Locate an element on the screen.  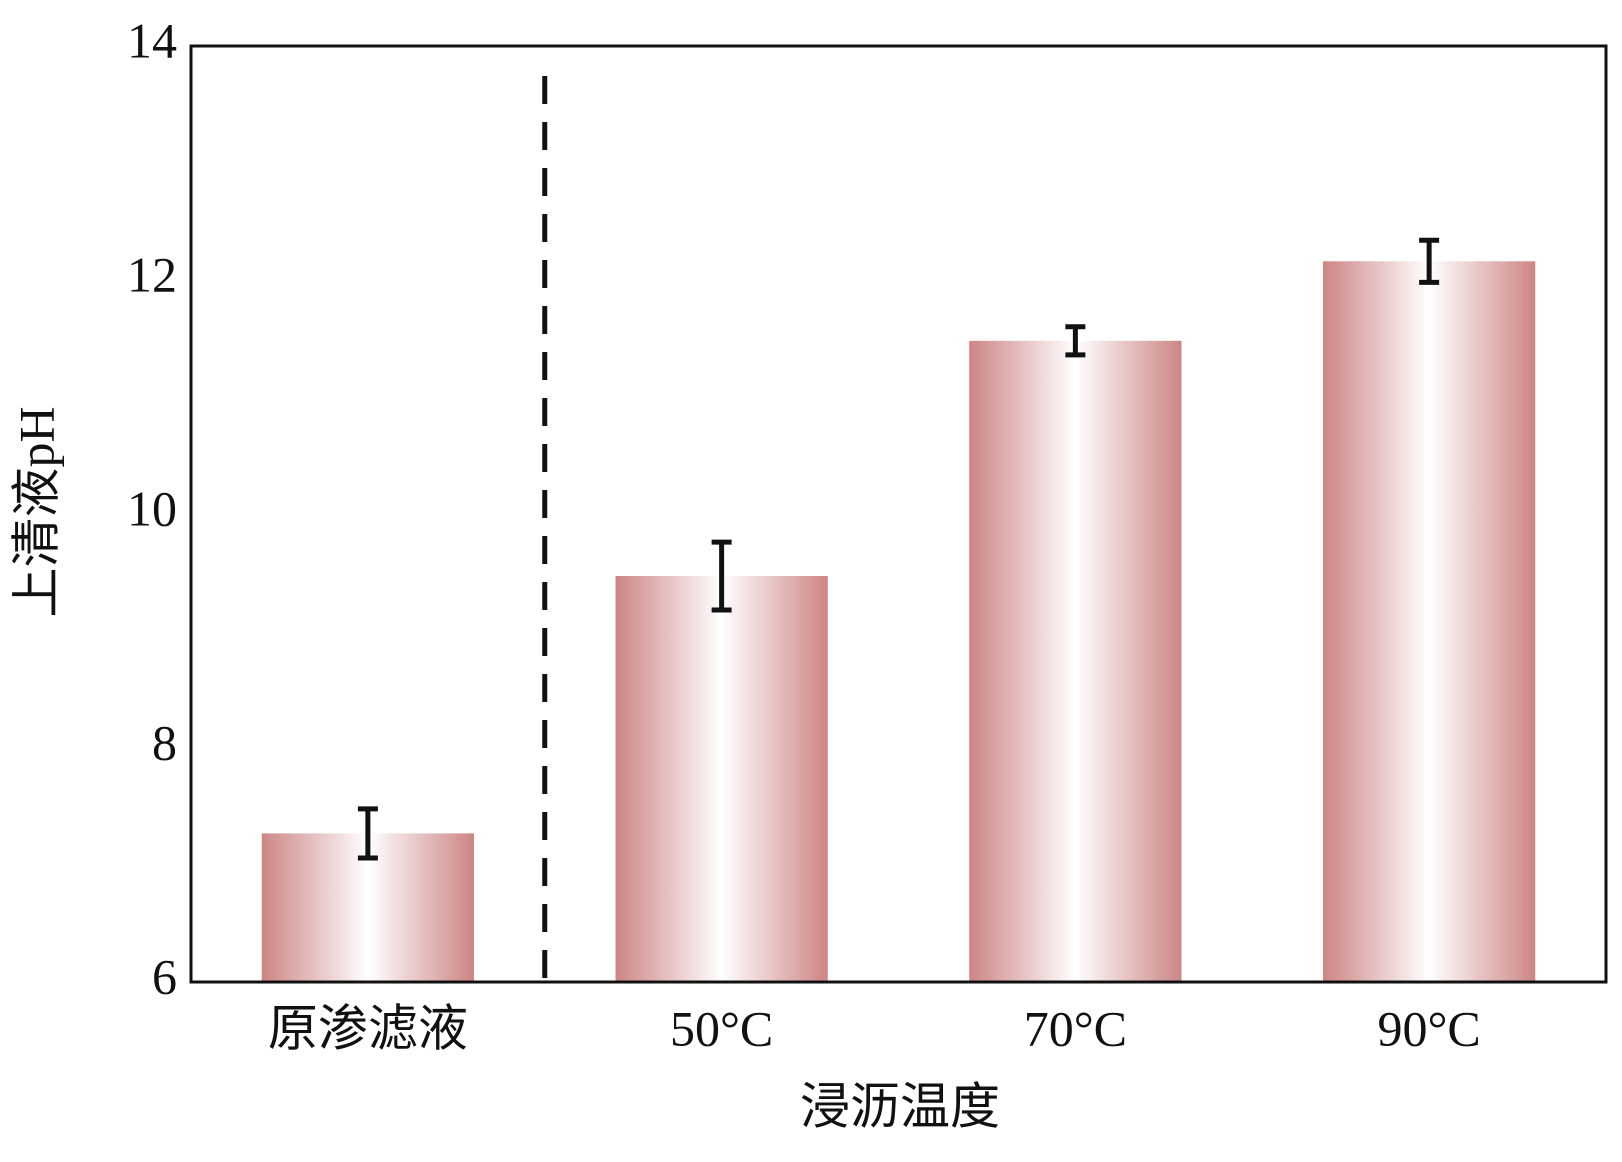
x-axis-title: 浸沥温度 is located at coordinates (900, 1106).